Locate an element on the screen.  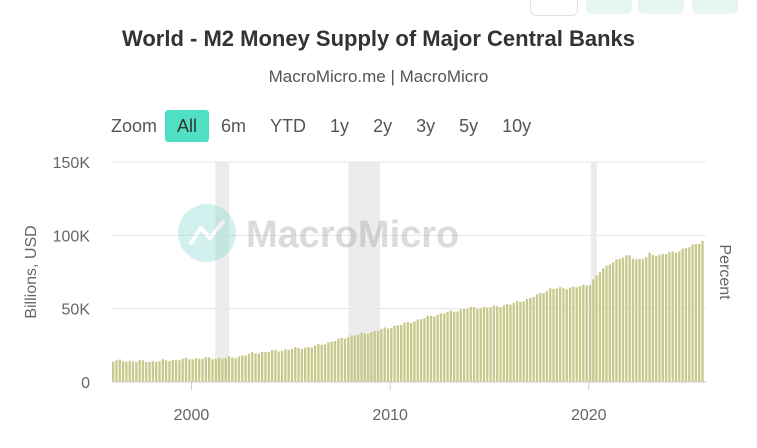
watermark: MacroMicro is located at coordinates (318, 233).